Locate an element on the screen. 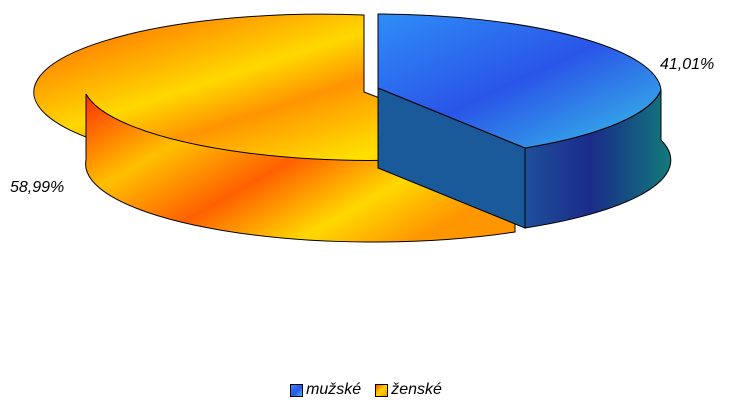 The height and width of the screenshot is (403, 732). slice-label-zenske: 58,99% is located at coordinates (37, 187).